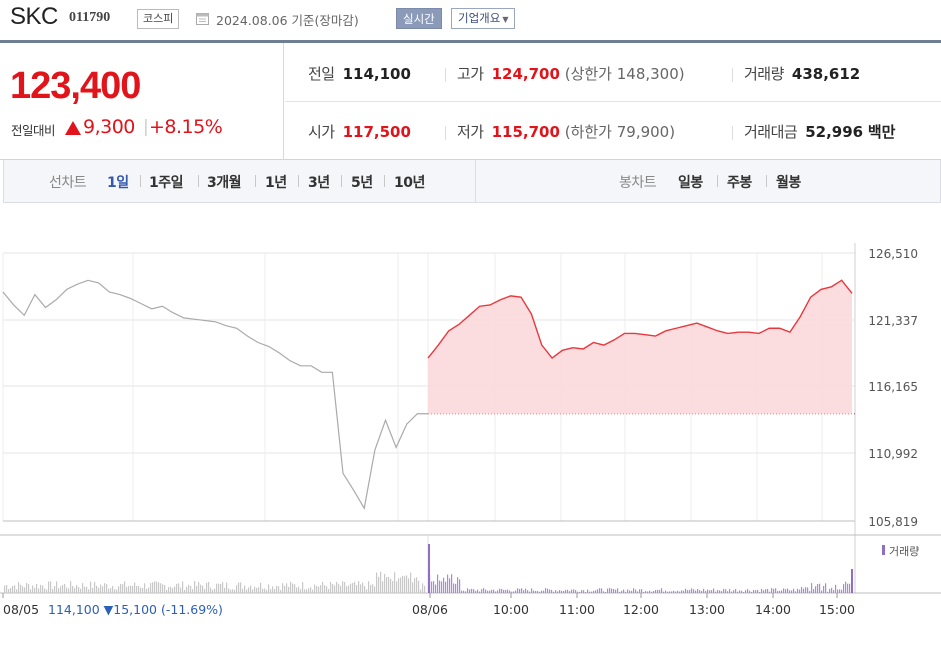  What do you see at coordinates (224, 183) in the screenshot?
I see `tab-3-month: 3개월` at bounding box center [224, 183].